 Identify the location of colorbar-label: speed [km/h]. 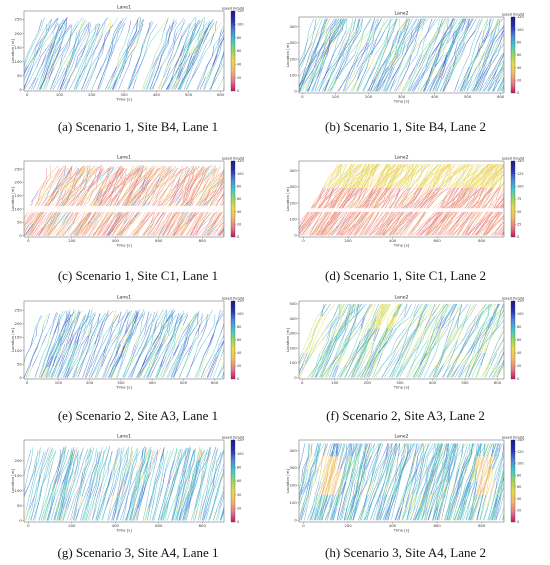
(233, 159).